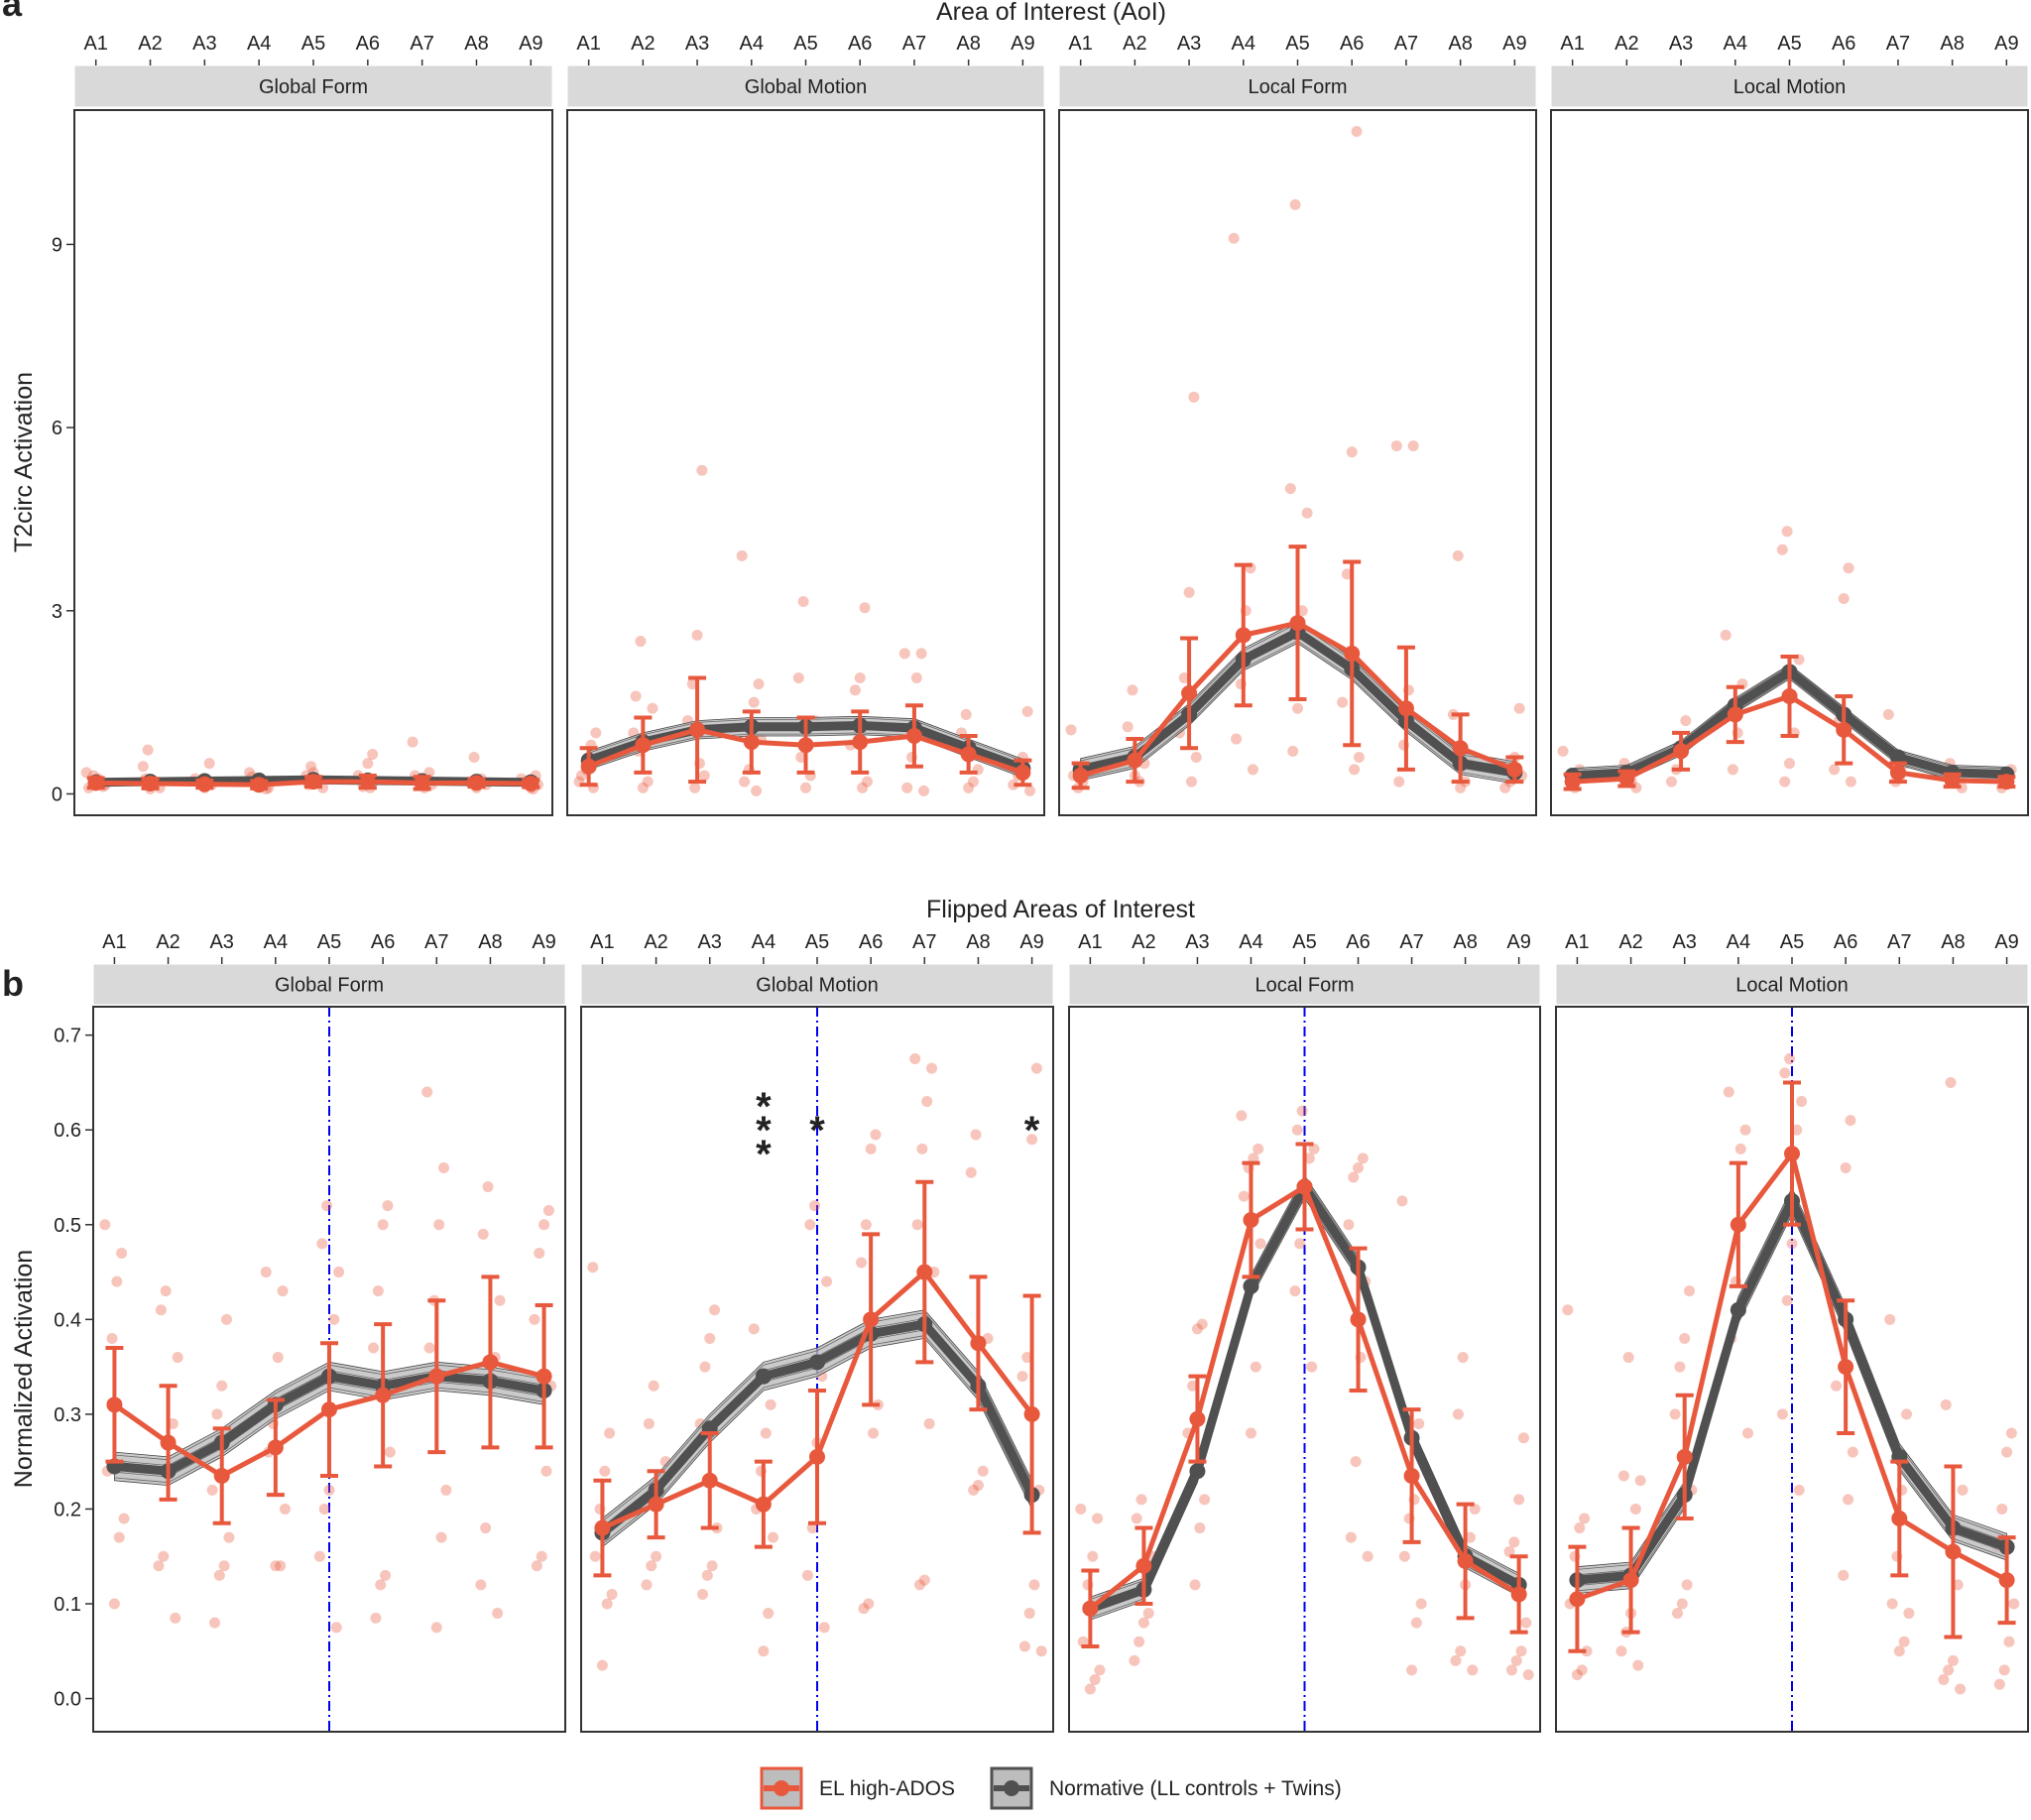 This screenshot has height=1820, width=2031. I want to click on x-tick-label-a-local-motion-6: A7, so click(1898, 44).